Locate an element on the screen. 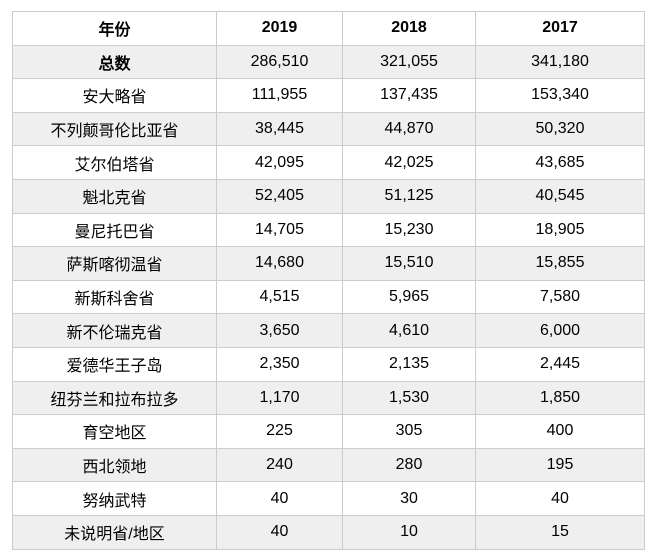 The width and height of the screenshot is (653, 557). row-label: 萨斯喀彻温省 is located at coordinates (114, 263).